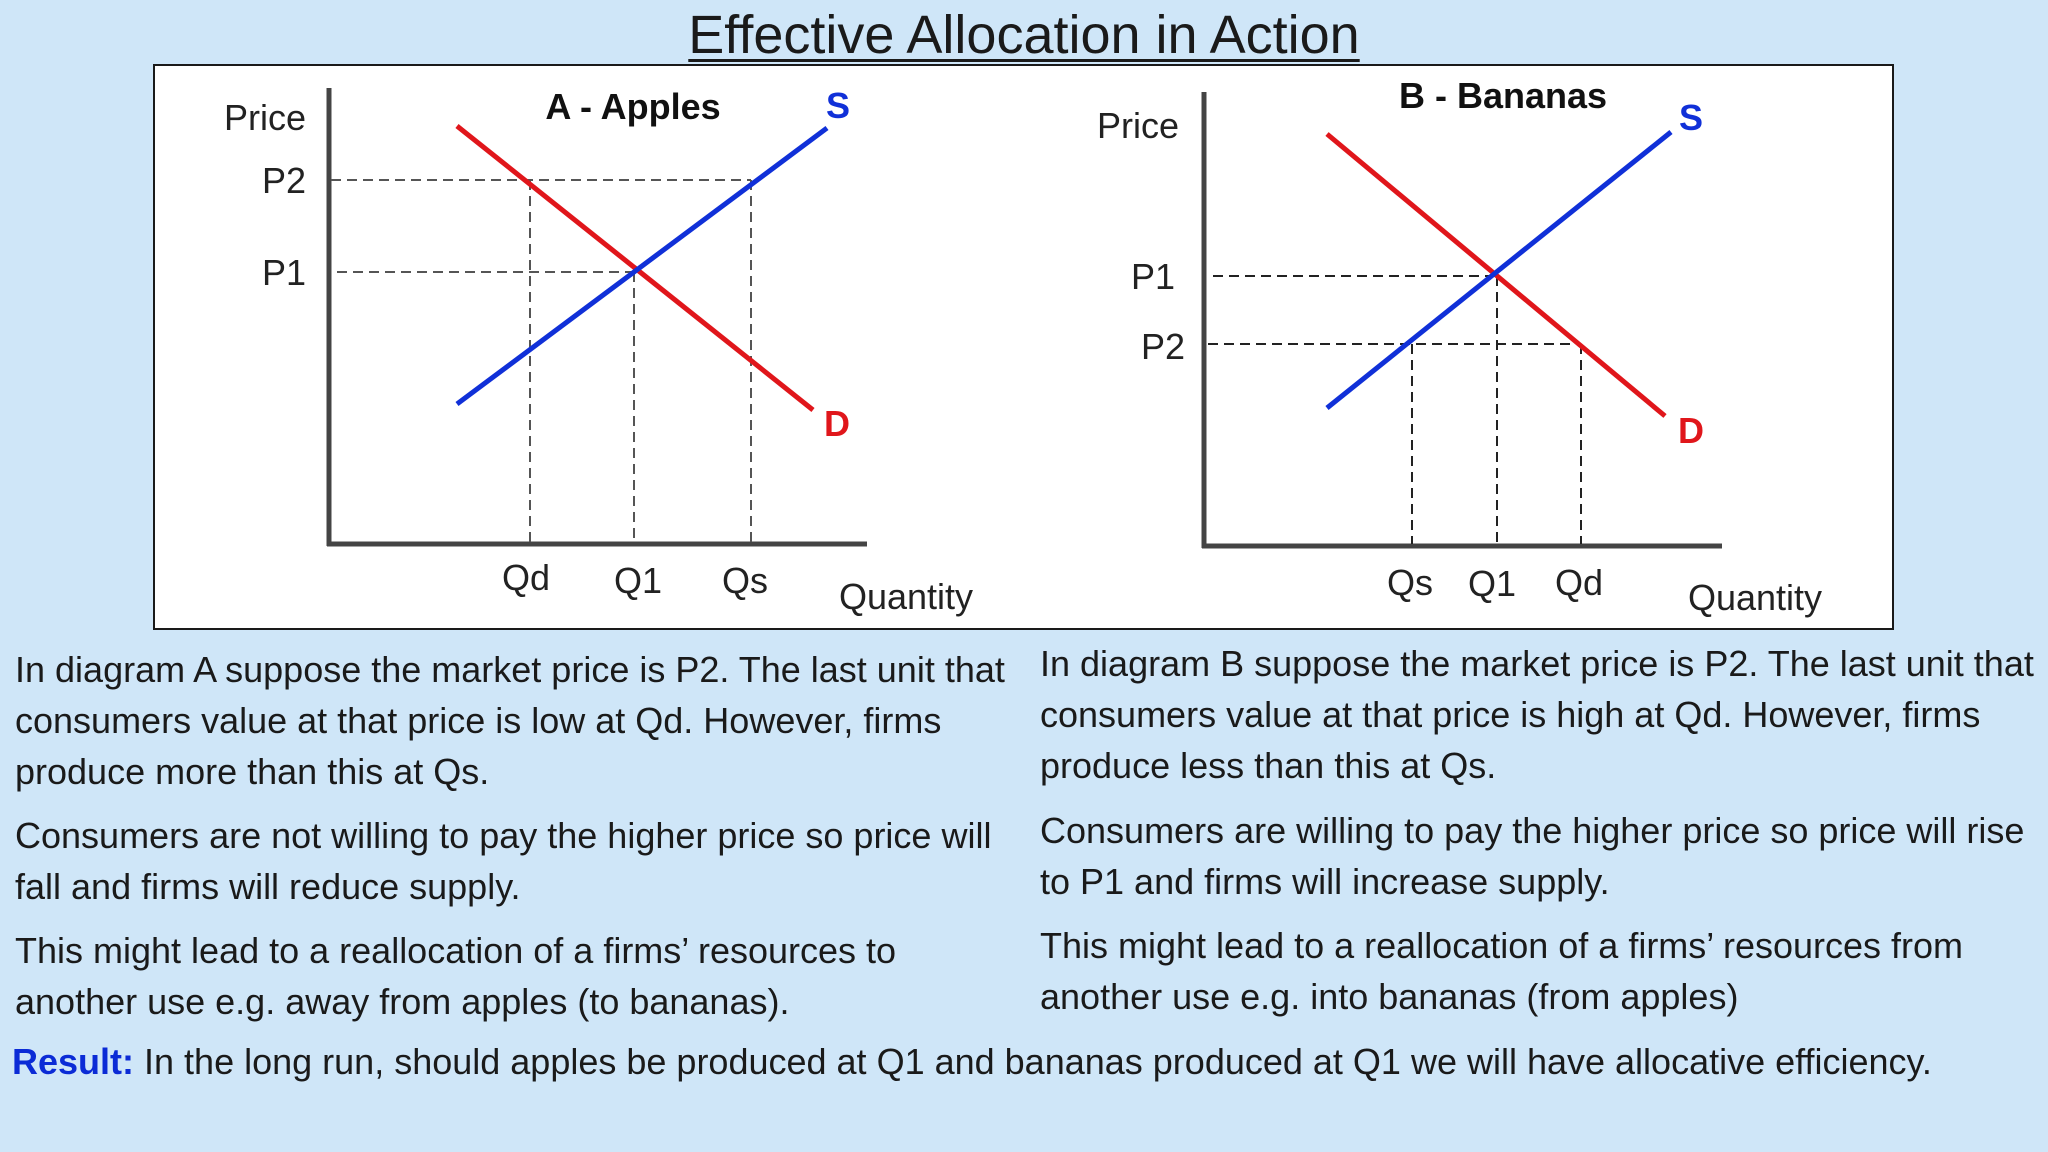 Image resolution: width=2048 pixels, height=1152 pixels. Describe the element at coordinates (838, 105) in the screenshot. I see `diagram-a-supply-label: S` at that location.